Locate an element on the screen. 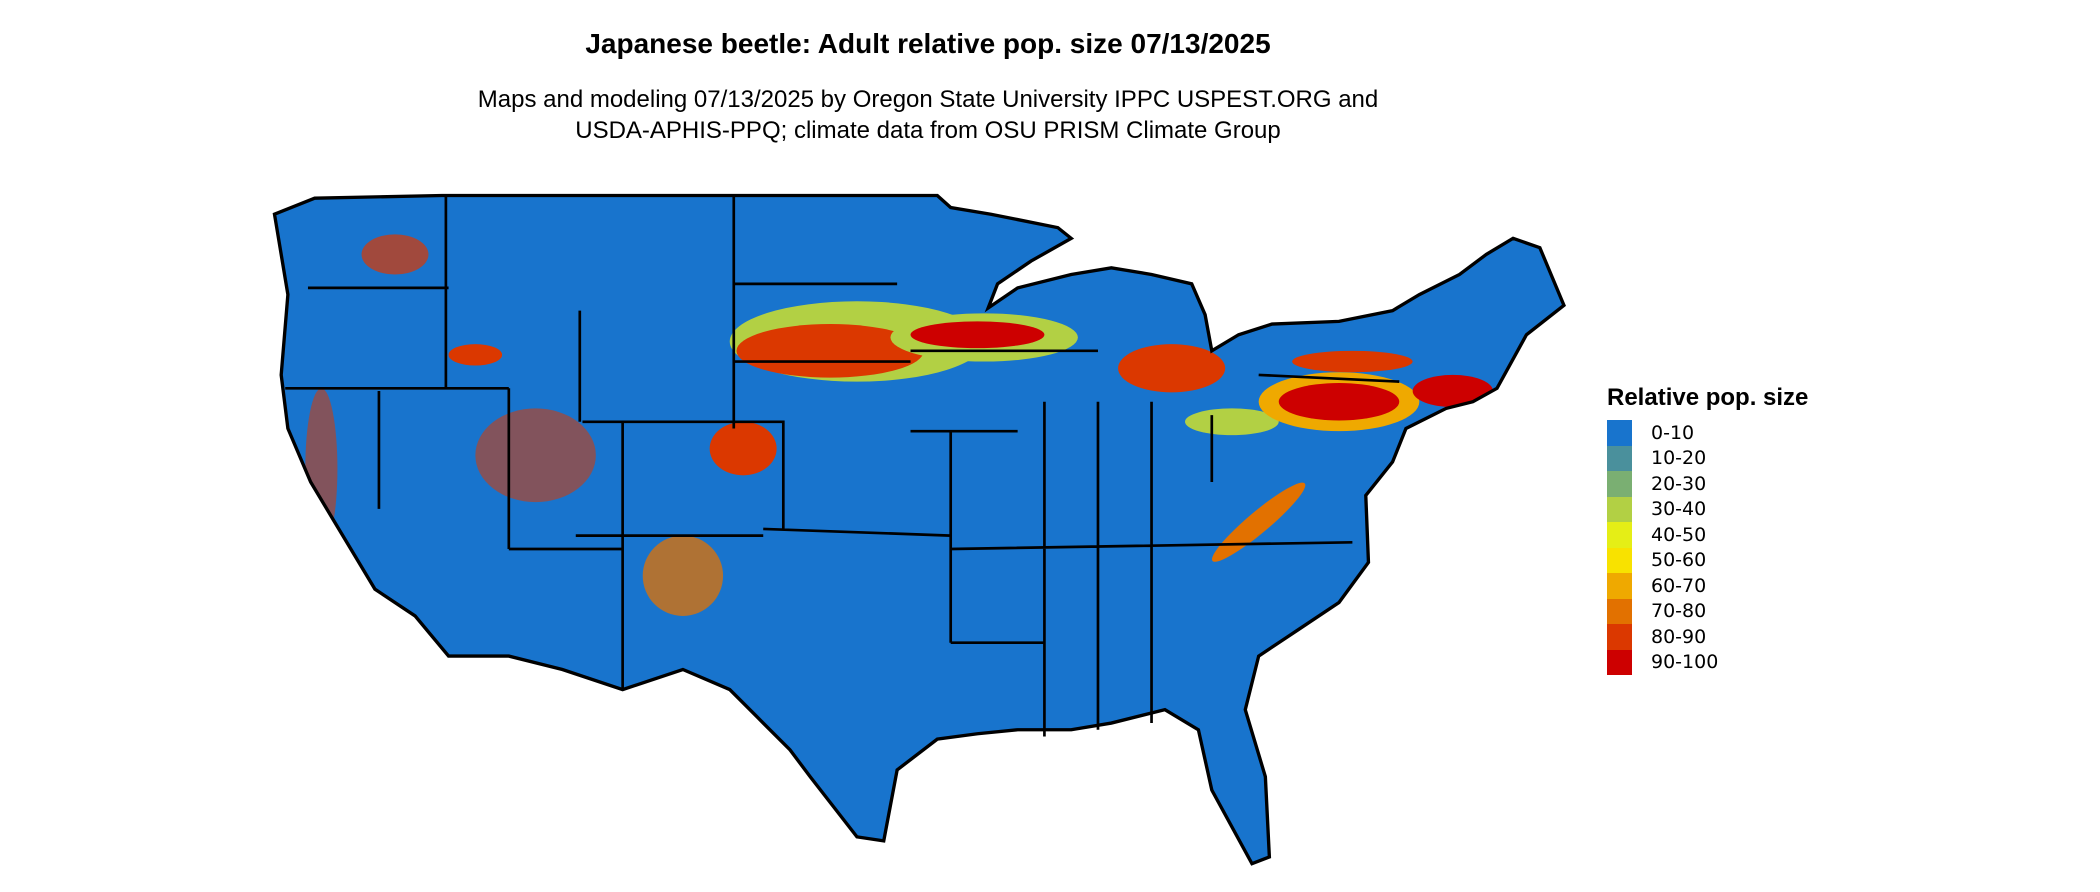 Image resolution: width=2100 pixels, height=892 pixels. heat-area-ohio is located at coordinates (1232, 422).